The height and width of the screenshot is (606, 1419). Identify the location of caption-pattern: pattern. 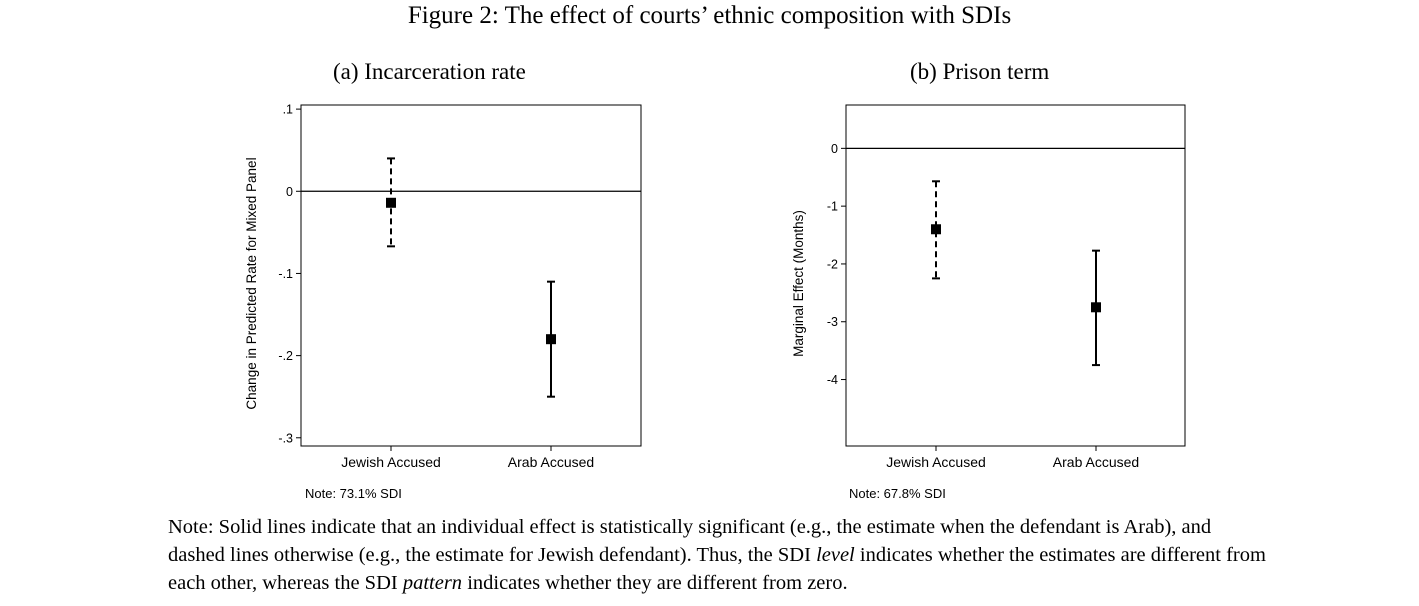
(432, 583).